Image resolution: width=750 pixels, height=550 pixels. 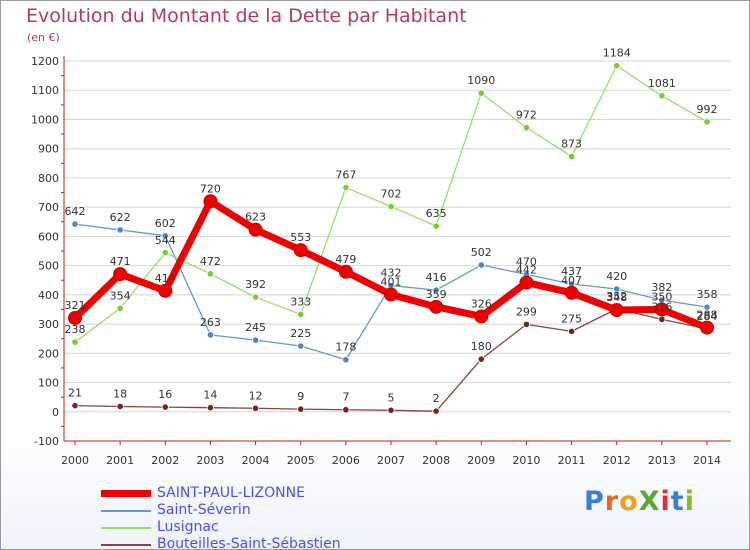 What do you see at coordinates (481, 303) in the screenshot?
I see `data-label: 326` at bounding box center [481, 303].